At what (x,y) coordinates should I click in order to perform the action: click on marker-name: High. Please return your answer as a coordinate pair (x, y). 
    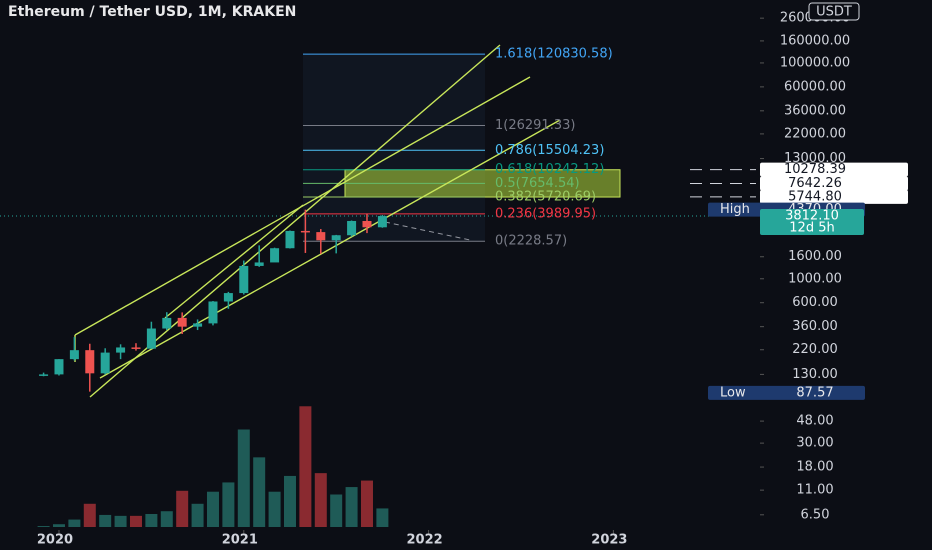
    Looking at the image, I should click on (735, 209).